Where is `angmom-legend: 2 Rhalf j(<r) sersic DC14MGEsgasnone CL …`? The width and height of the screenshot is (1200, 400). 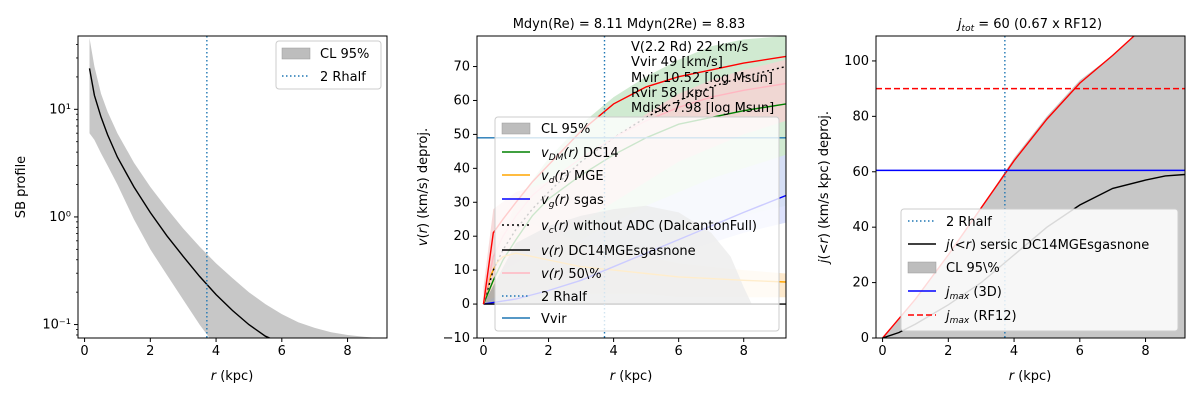
angmom-legend: 2 Rhalf j(<r) sersic DC14MGEsgasnone CL … is located at coordinates (1039, 270).